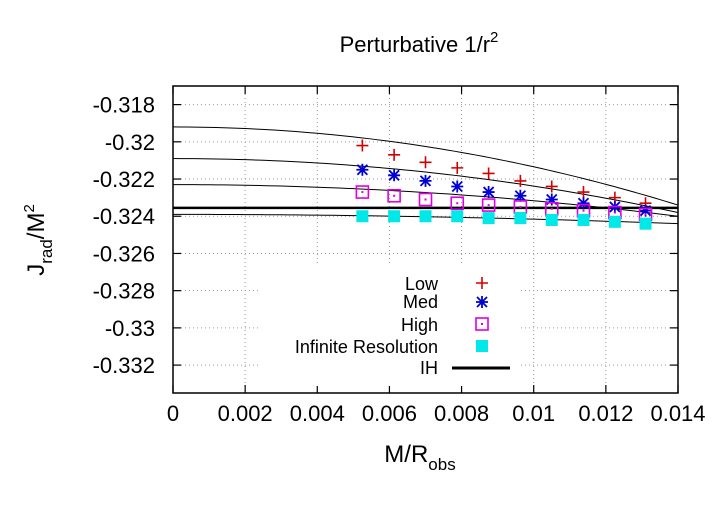  I want to click on chart-title: Perturbative 1/r2, so click(419, 43).